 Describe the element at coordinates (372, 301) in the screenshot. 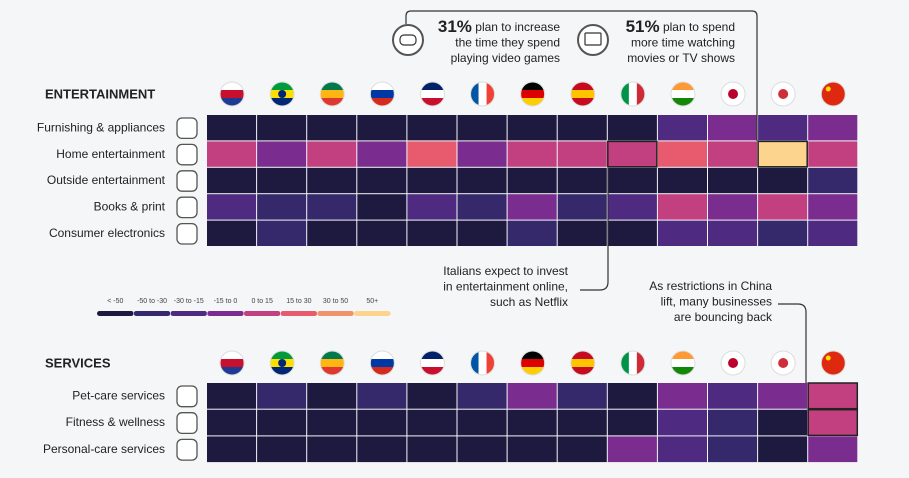

I see `legend-label: 50+` at that location.